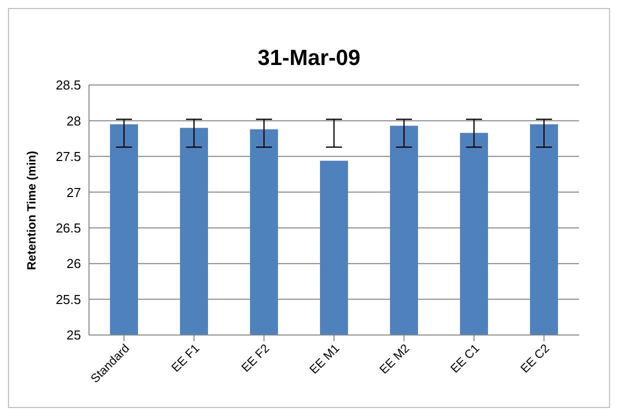 The width and height of the screenshot is (618, 417). I want to click on y-tick-label: 26, so click(73, 264).